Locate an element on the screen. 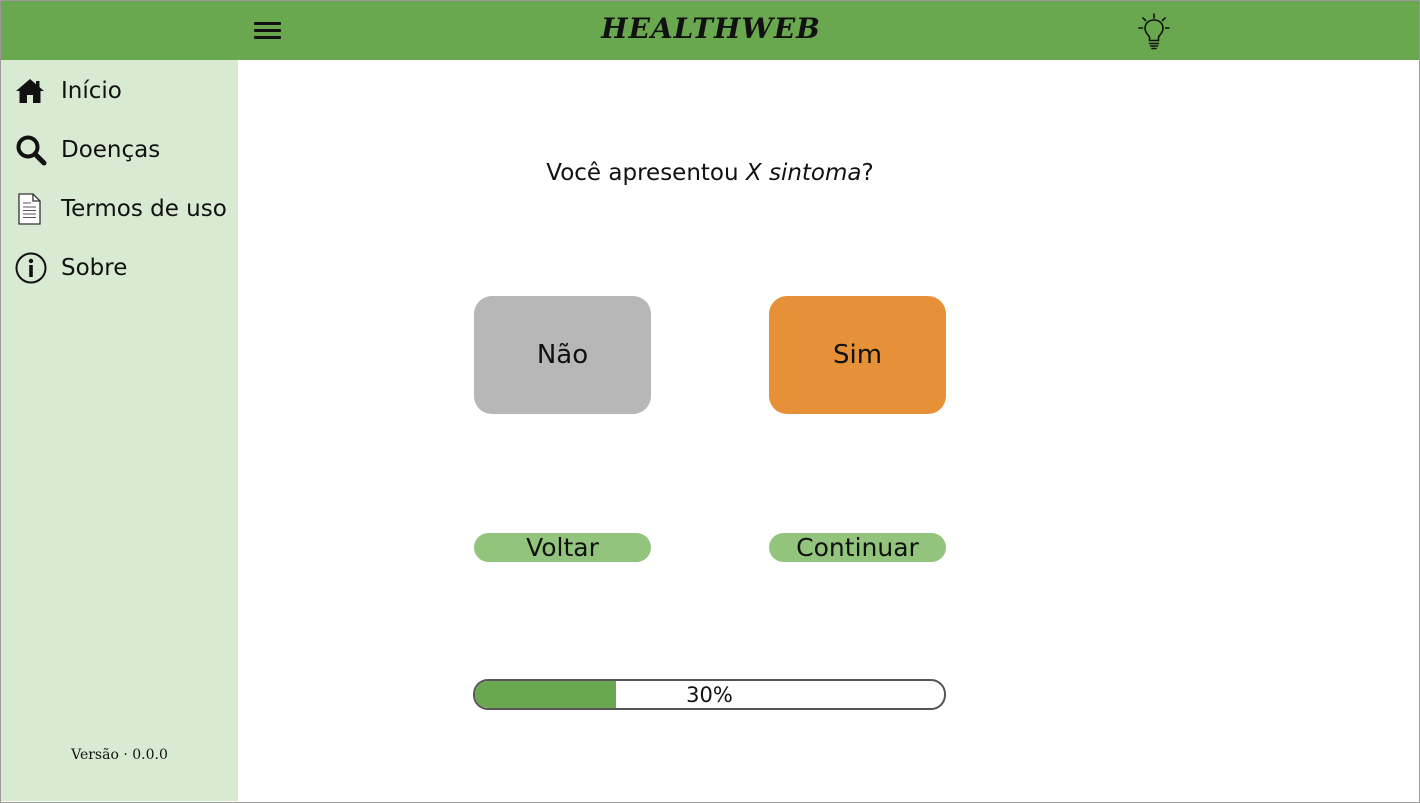 The image size is (1420, 803). info-icon is located at coordinates (31, 268).